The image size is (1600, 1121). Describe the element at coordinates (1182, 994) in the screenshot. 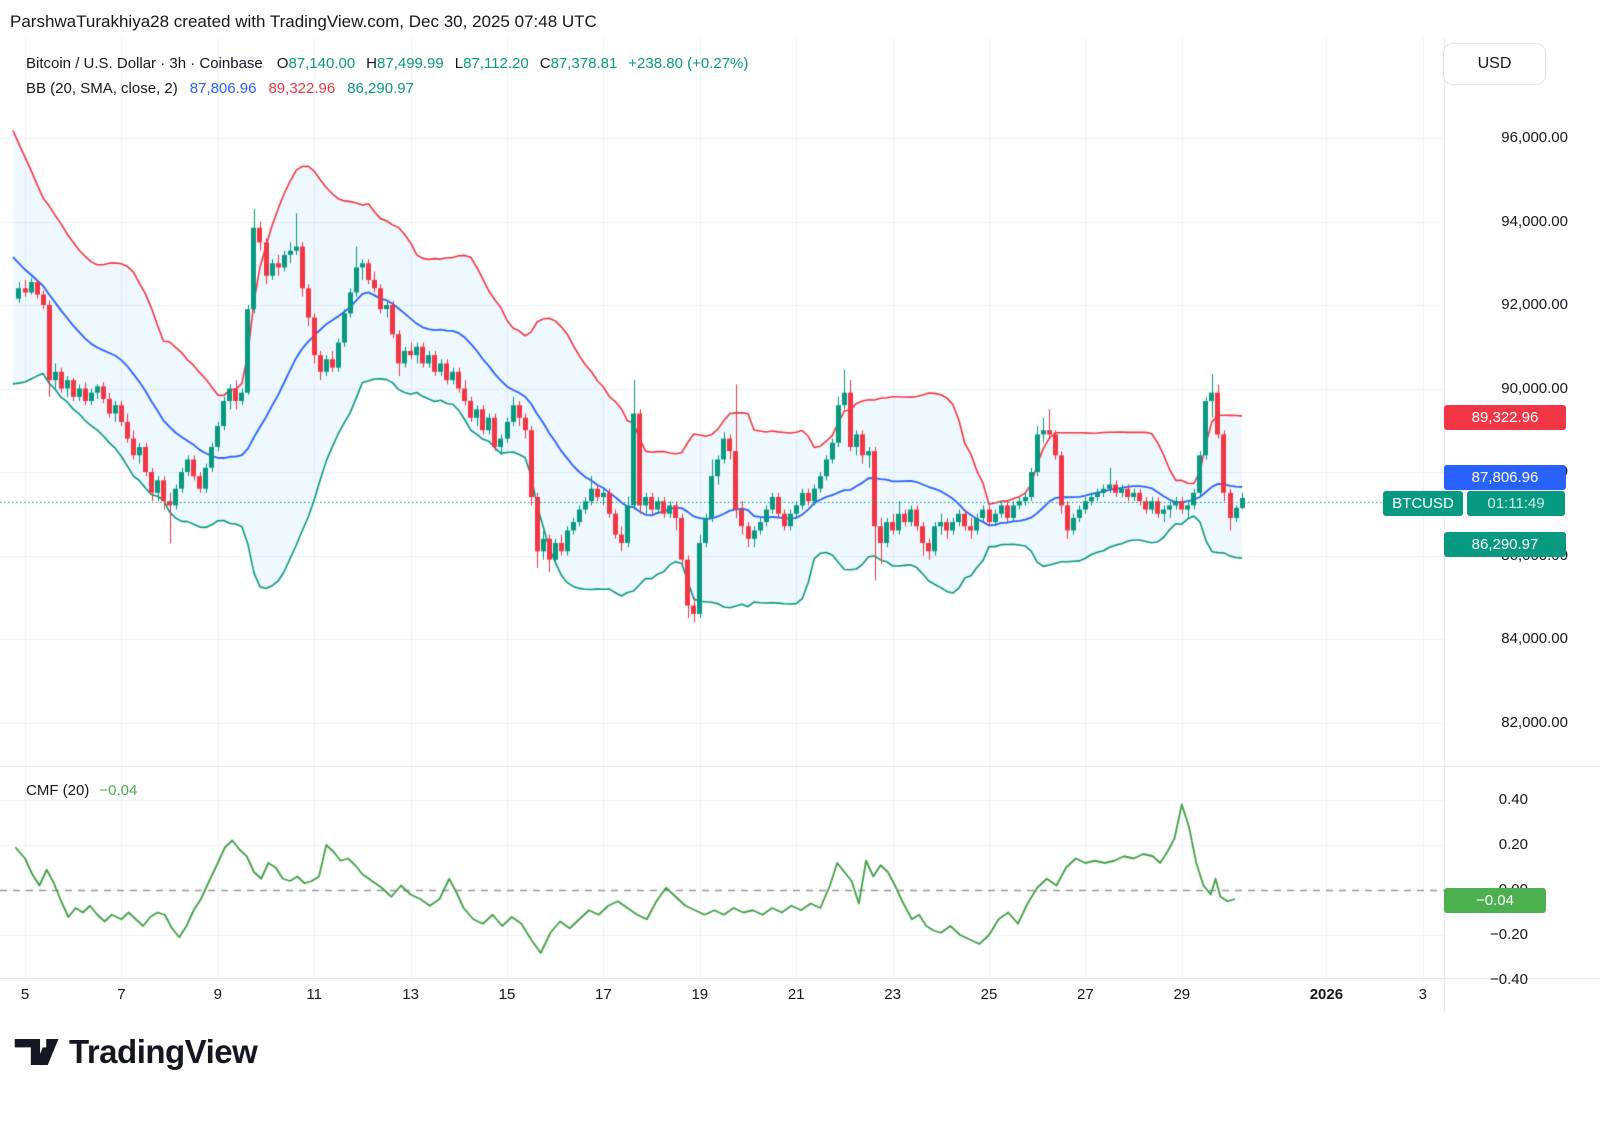

I see `time-axis-label: 29` at that location.